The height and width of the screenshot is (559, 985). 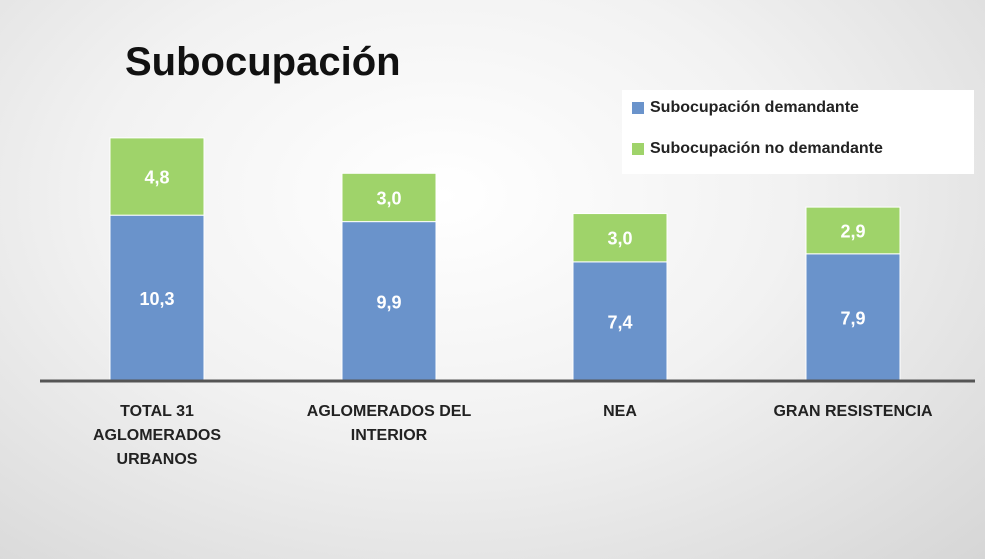 I want to click on legend-item: Subocupación demandante, so click(x=745, y=108).